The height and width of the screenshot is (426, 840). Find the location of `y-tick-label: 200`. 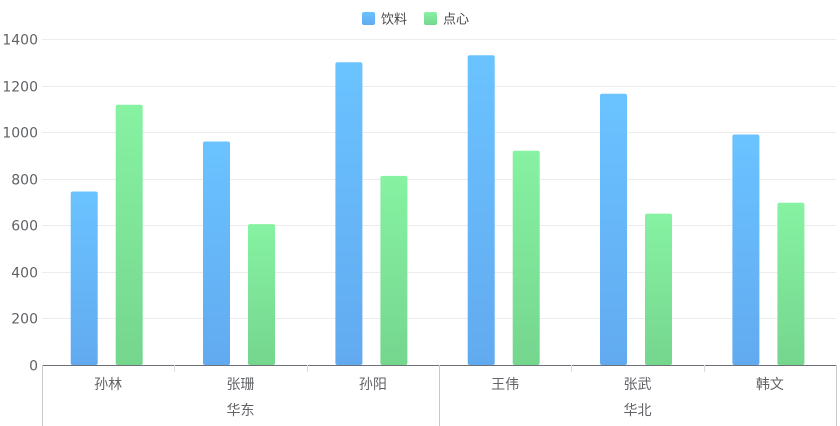

y-tick-label: 200 is located at coordinates (24, 320).